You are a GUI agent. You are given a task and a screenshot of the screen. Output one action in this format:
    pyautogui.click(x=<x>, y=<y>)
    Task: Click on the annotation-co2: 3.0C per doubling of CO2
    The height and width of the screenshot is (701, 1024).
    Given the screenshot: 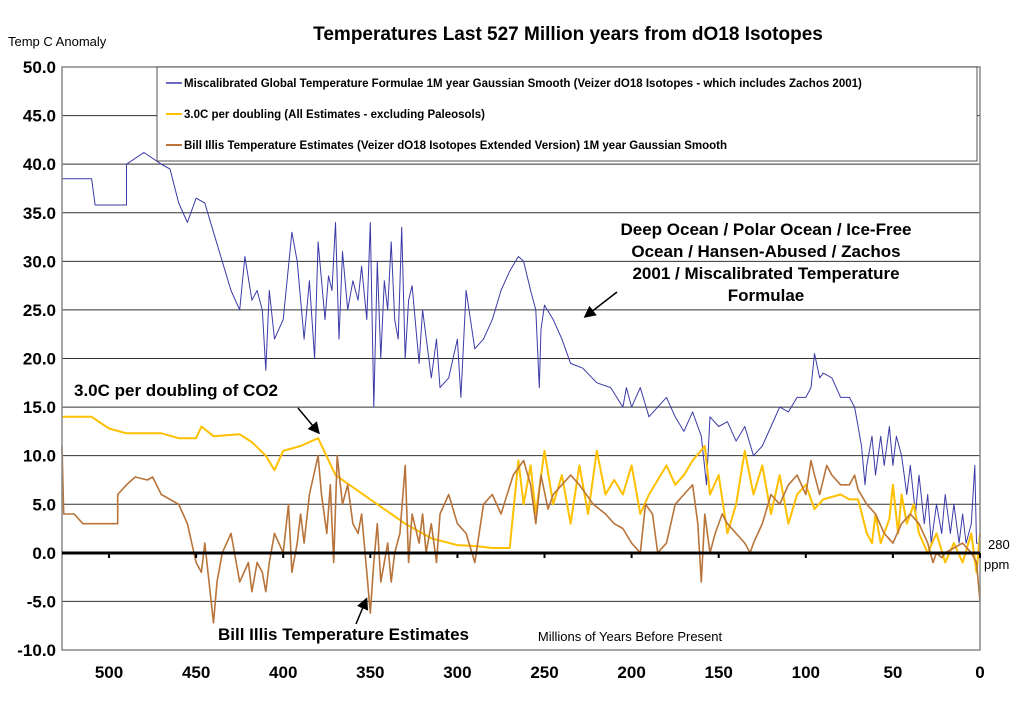 What is the action you would take?
    pyautogui.click(x=176, y=390)
    